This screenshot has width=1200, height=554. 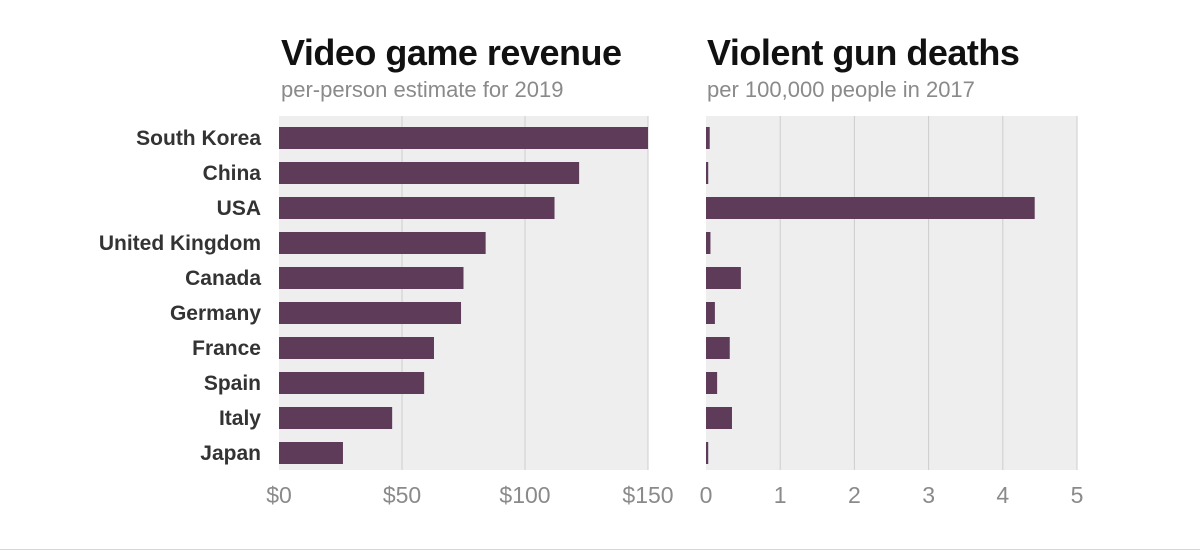 I want to click on panel-1-tick-label-2: 2, so click(x=854, y=495).